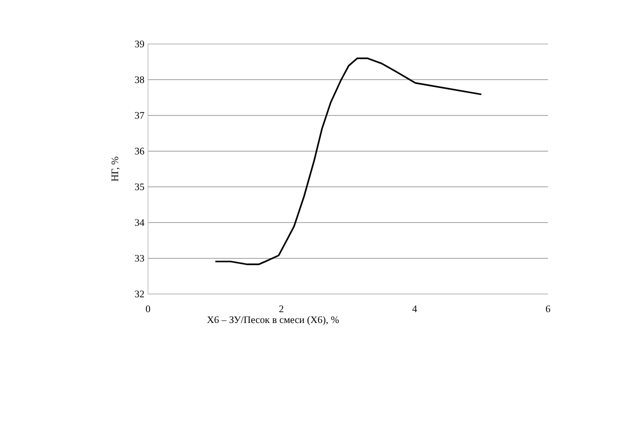  What do you see at coordinates (548, 309) in the screenshot?
I see `x-tick-label: 6` at bounding box center [548, 309].